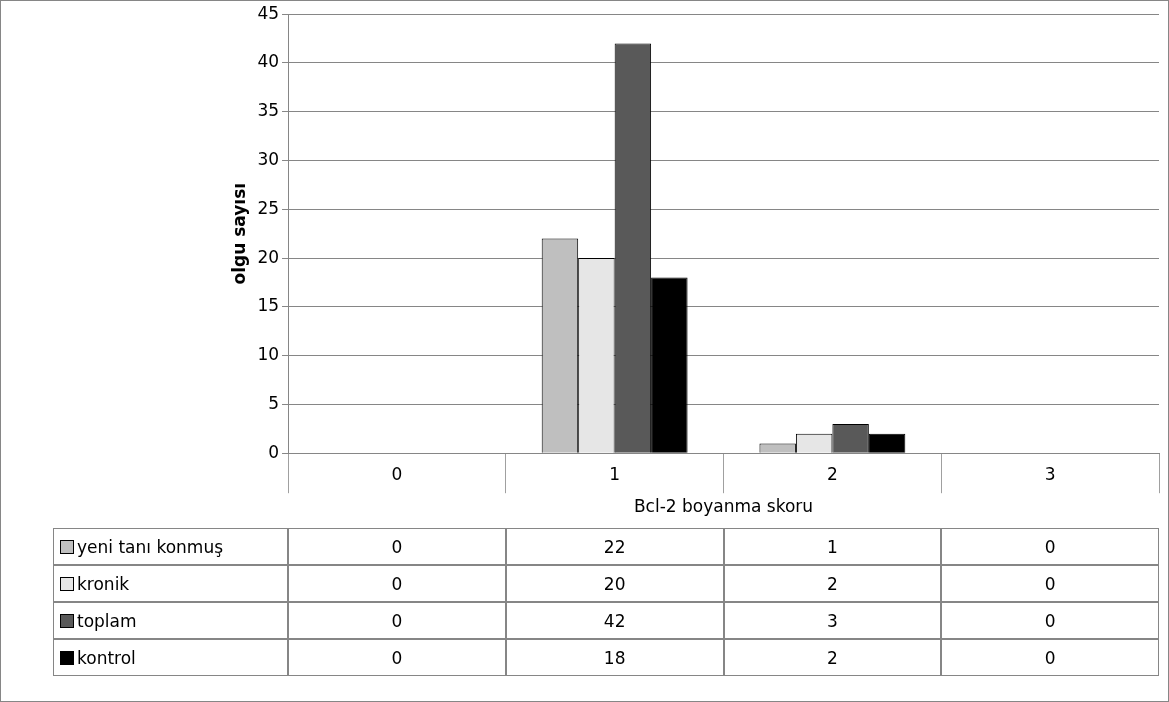 Image resolution: width=1169 pixels, height=702 pixels. Describe the element at coordinates (268, 256) in the screenshot. I see `y-tick-label: 20` at that location.